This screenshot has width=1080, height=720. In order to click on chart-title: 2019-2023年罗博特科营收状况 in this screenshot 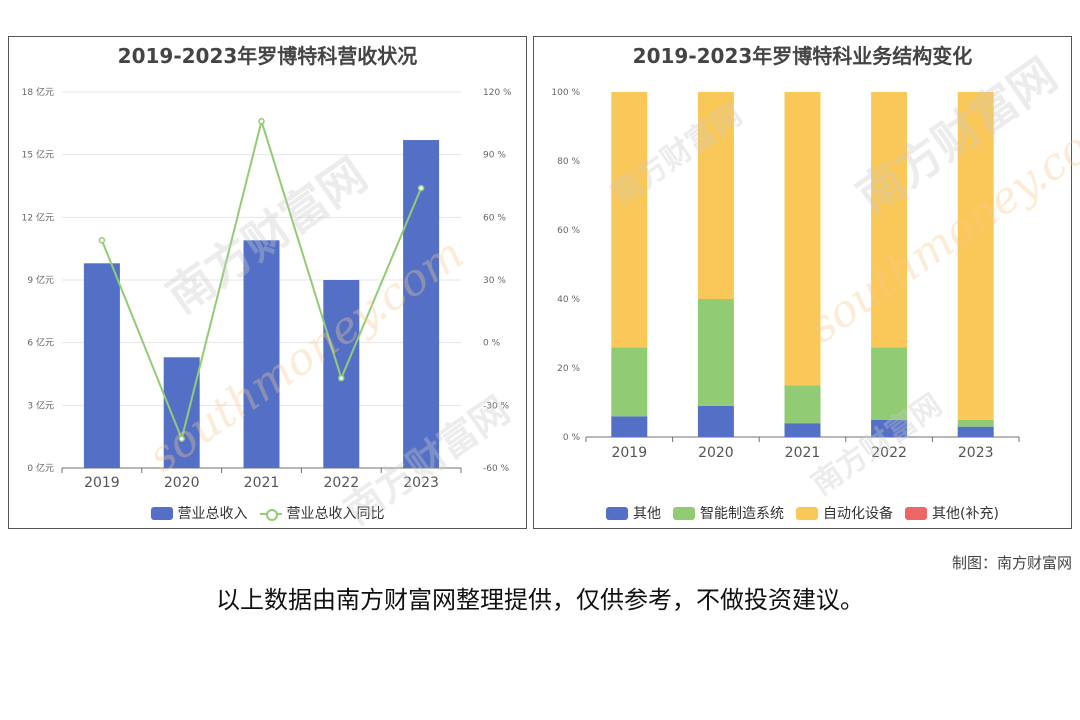, I will do `click(267, 56)`.